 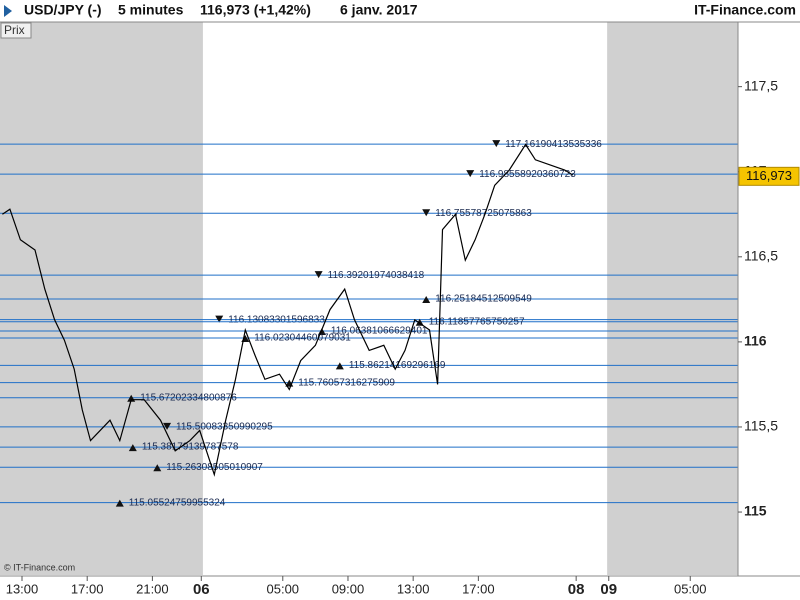 What do you see at coordinates (761, 85) in the screenshot?
I see `y-tick-label: 117,5` at bounding box center [761, 85].